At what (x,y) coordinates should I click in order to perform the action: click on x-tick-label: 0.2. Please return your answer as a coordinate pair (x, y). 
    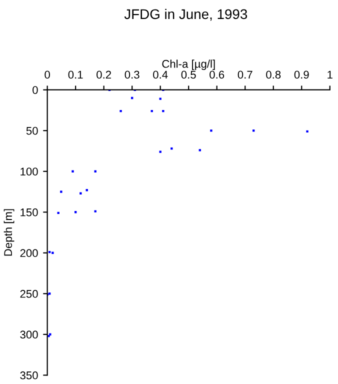
    Looking at the image, I should click on (103, 74).